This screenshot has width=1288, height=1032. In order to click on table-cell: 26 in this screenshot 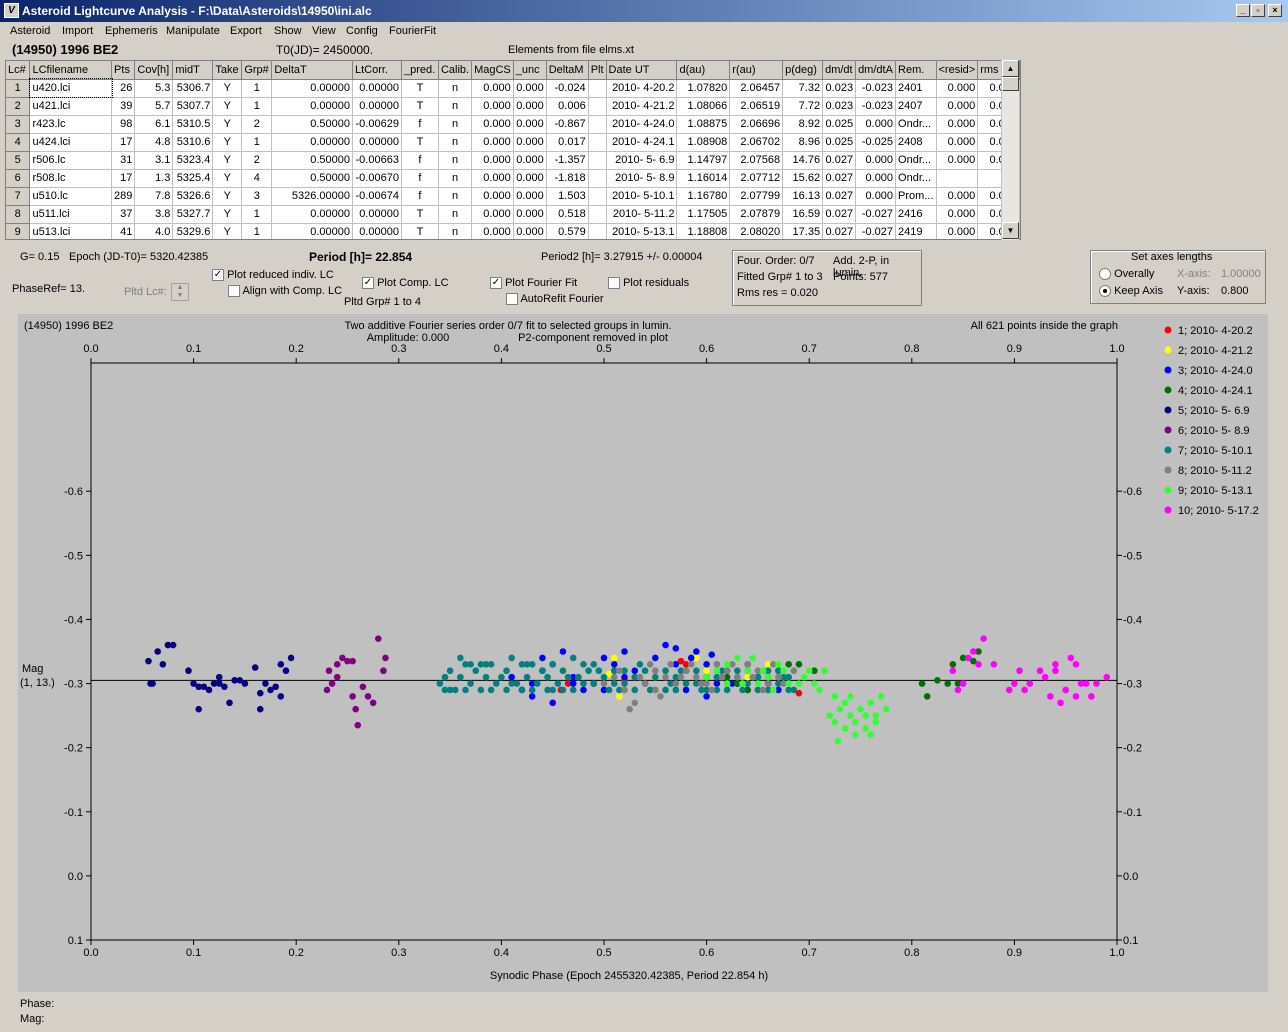, I will do `click(123, 88)`.